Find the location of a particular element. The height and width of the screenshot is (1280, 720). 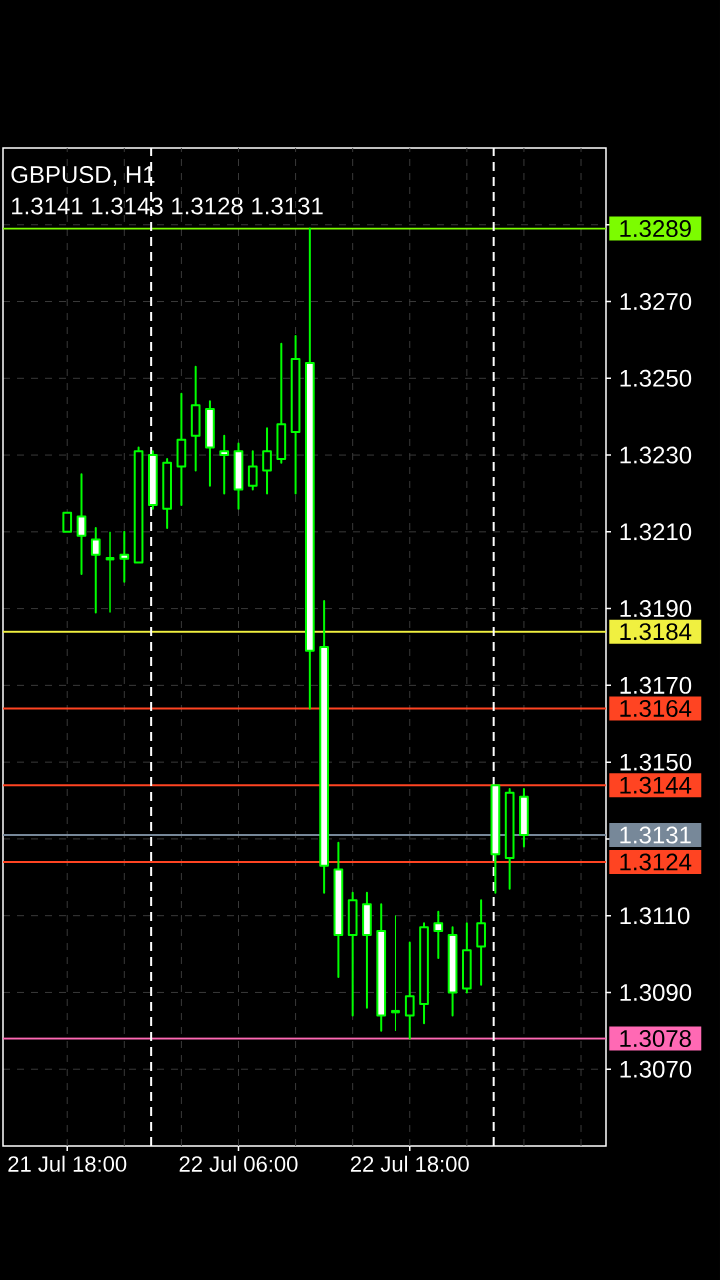

ref-line-label: 1.3078 is located at coordinates (655, 1038).